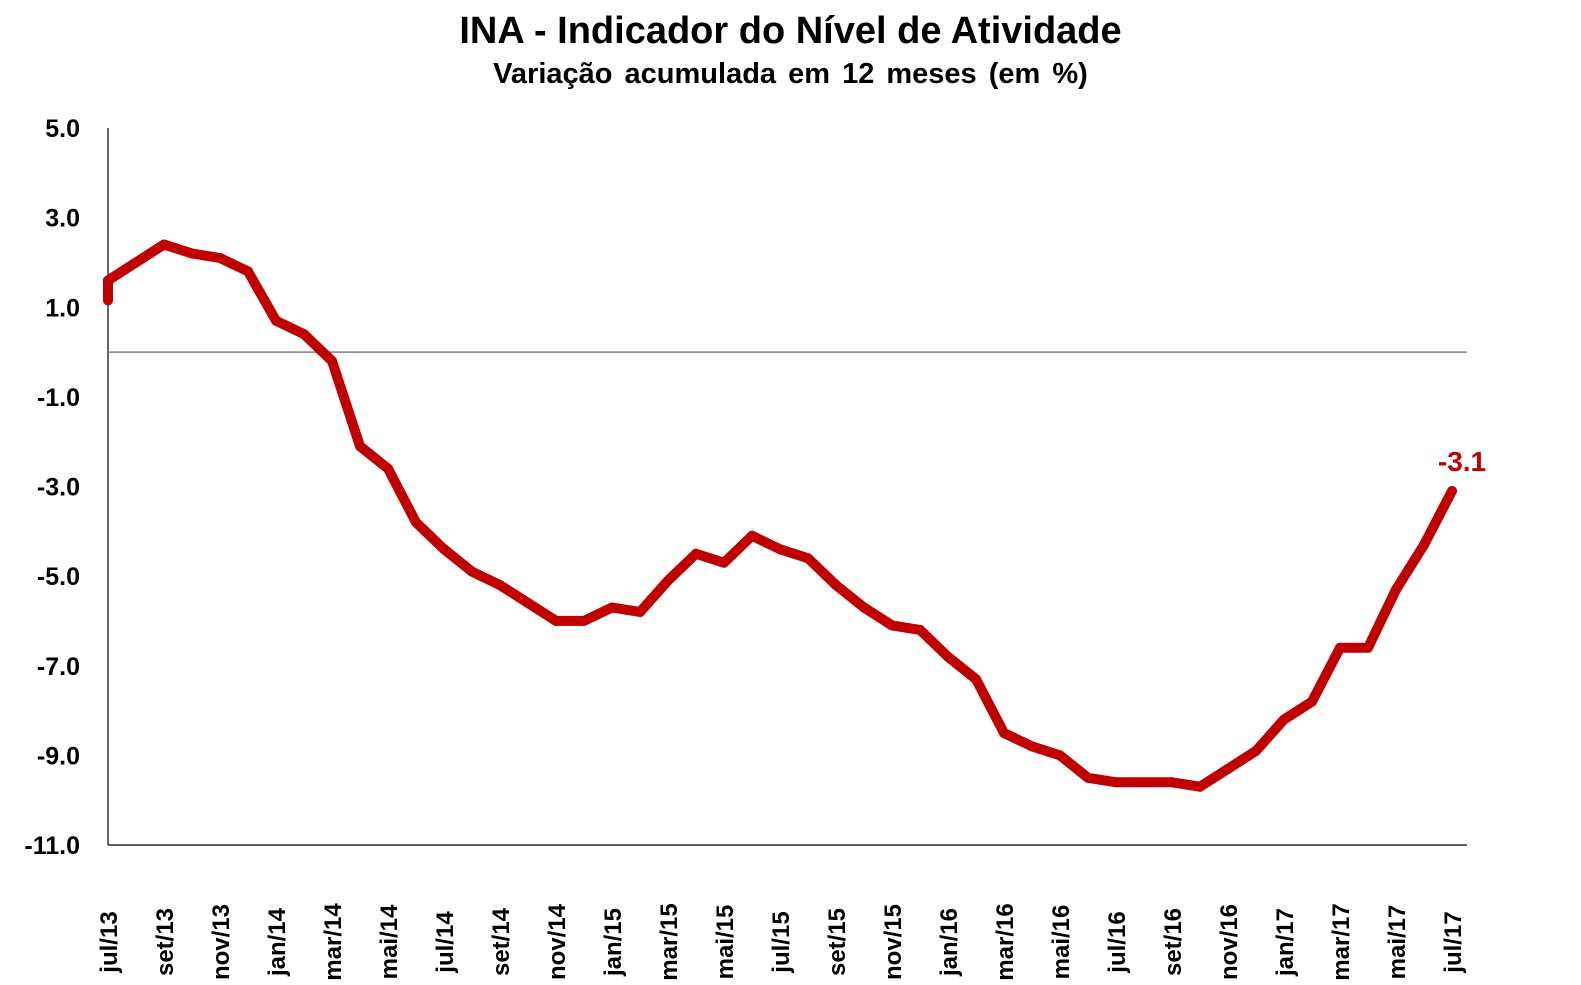  What do you see at coordinates (557, 941) in the screenshot?
I see `x-tick-label: nov/14` at bounding box center [557, 941].